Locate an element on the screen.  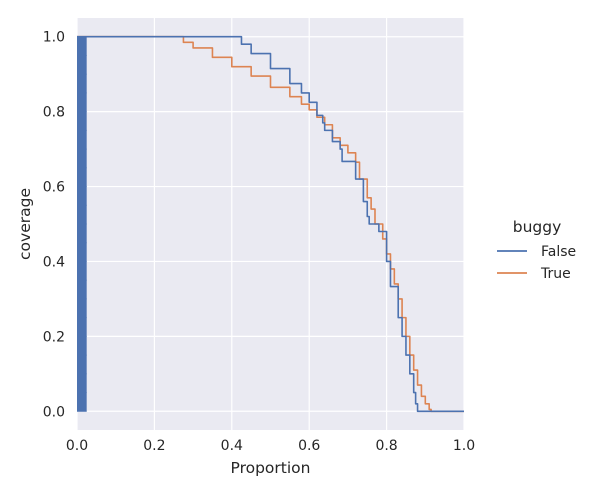
x-tick-label: 0.2 is located at coordinates (154, 446).